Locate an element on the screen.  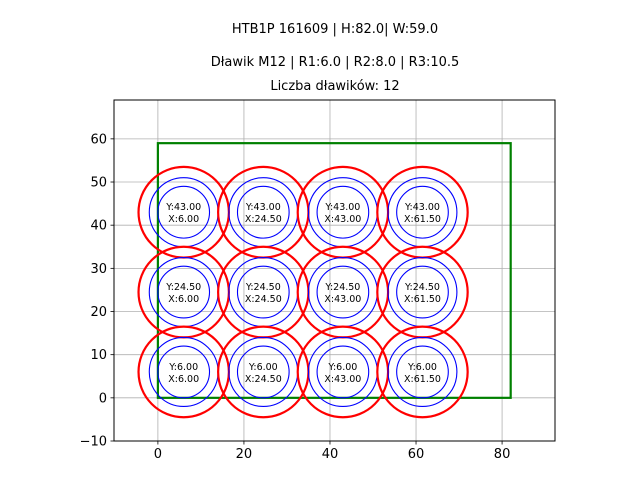
y-tick-label: 10 is located at coordinates (98, 355).